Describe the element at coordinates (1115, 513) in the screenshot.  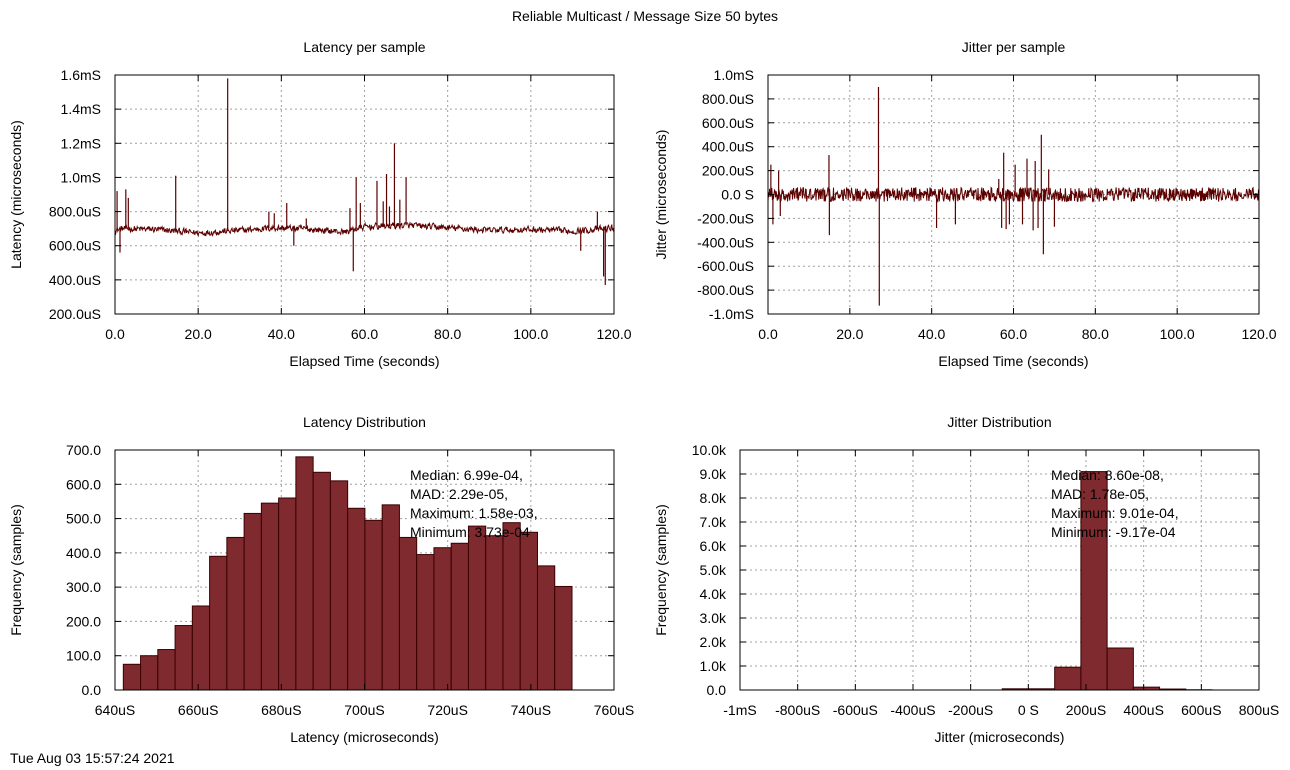
I see `stats-annotation-line: Maximum: 9.01e-04,` at that location.